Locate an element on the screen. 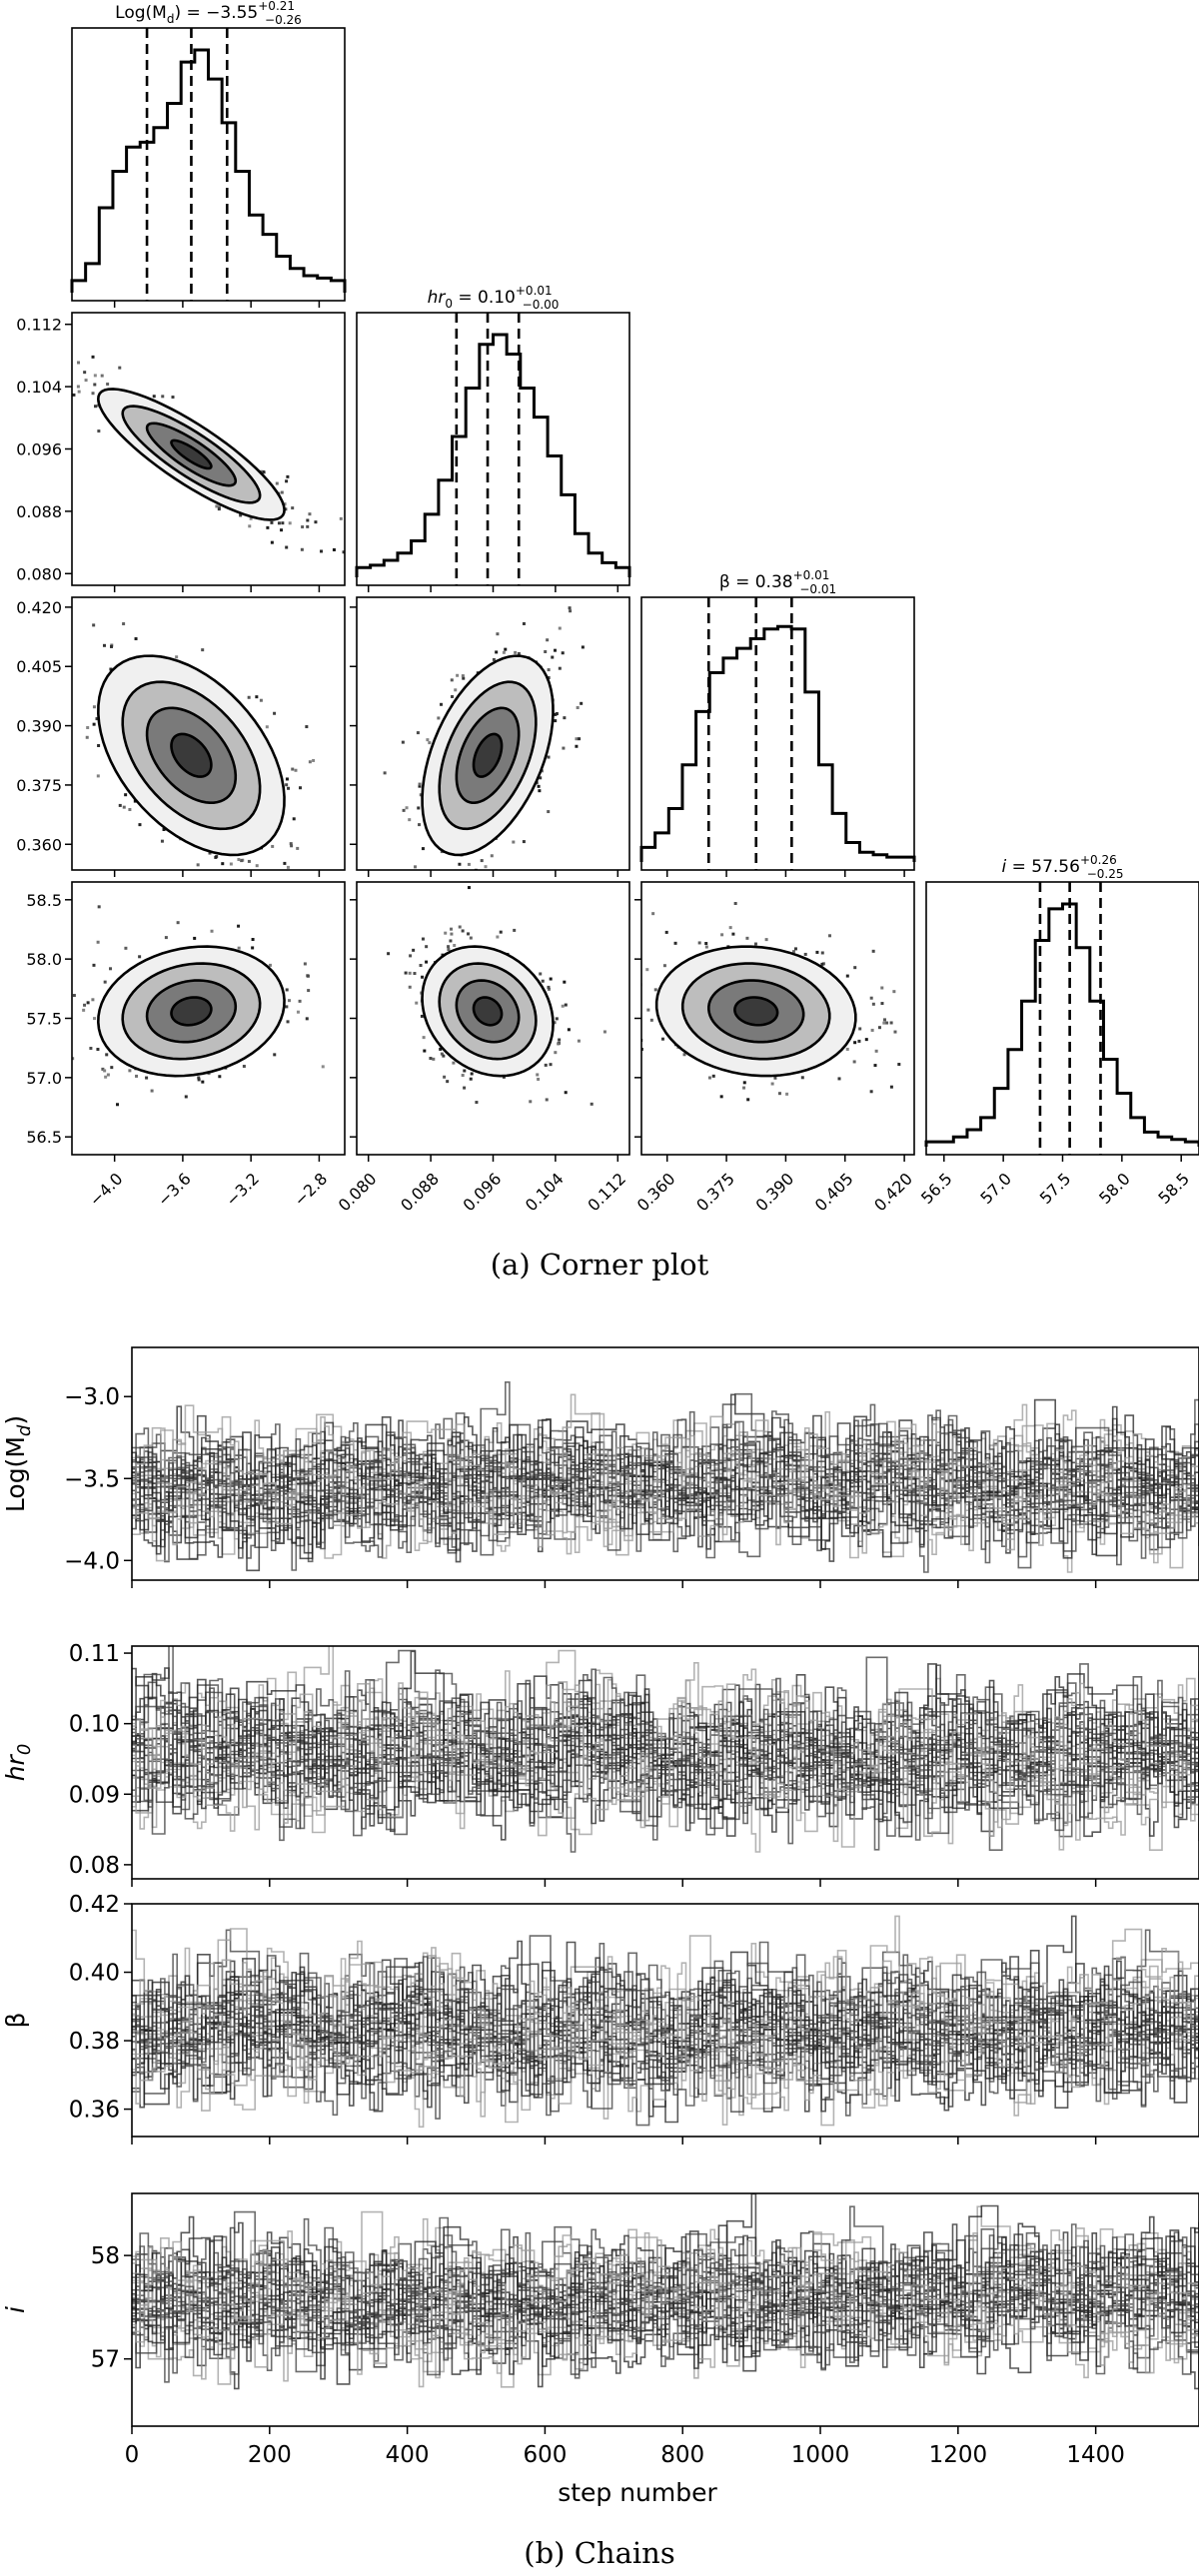  walker-lines is located at coordinates (665, 2292).